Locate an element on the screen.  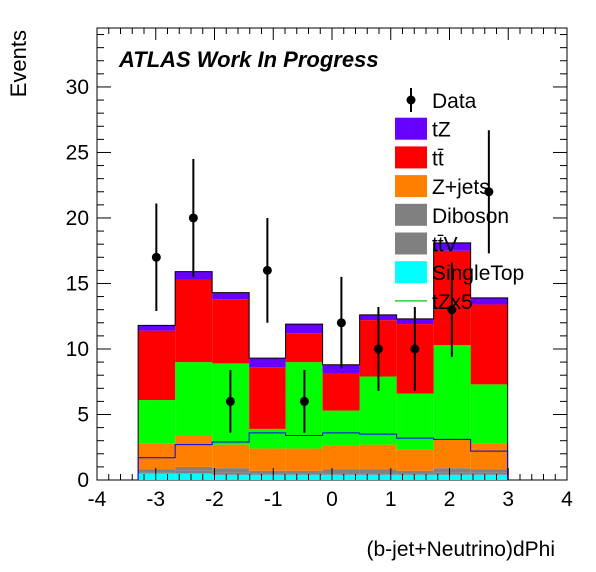
x-tick-label-8: 4 is located at coordinates (567, 499).